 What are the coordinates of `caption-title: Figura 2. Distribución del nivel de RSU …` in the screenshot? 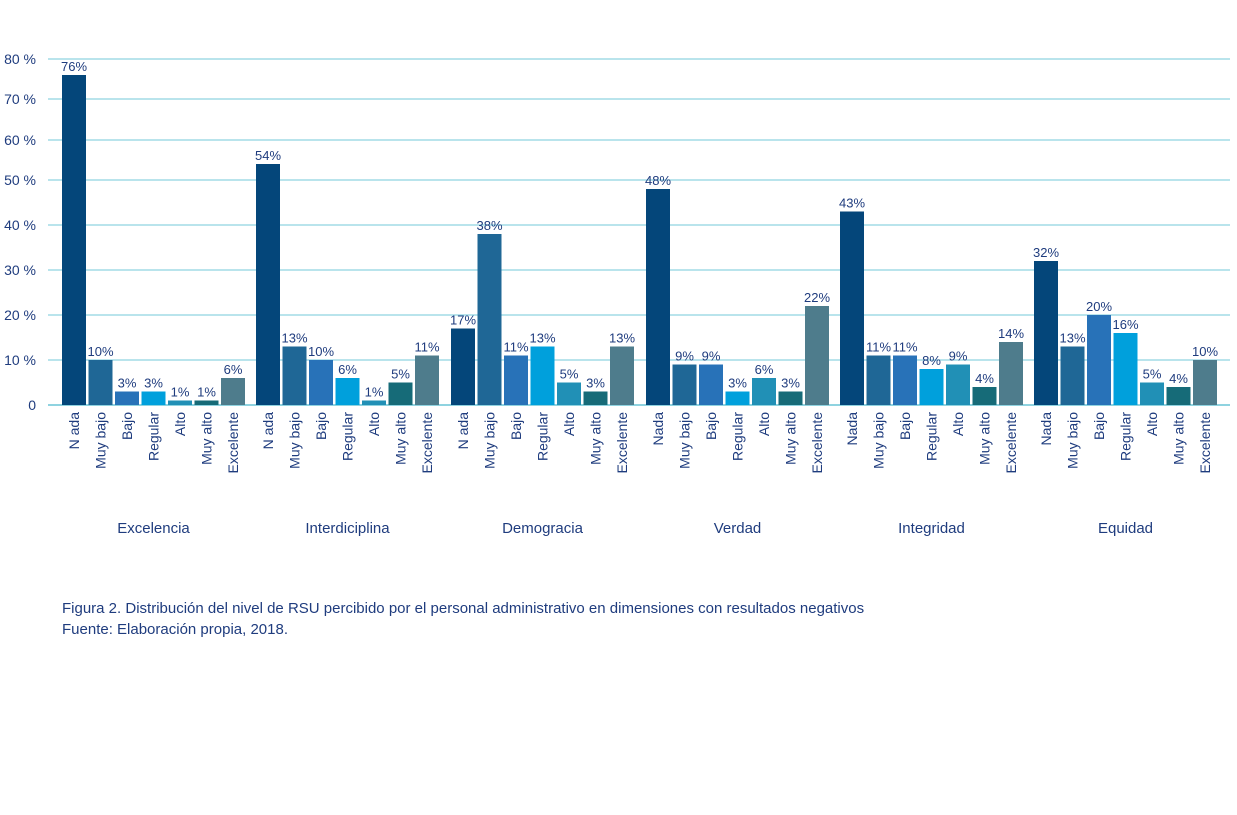 It's located at (463, 608).